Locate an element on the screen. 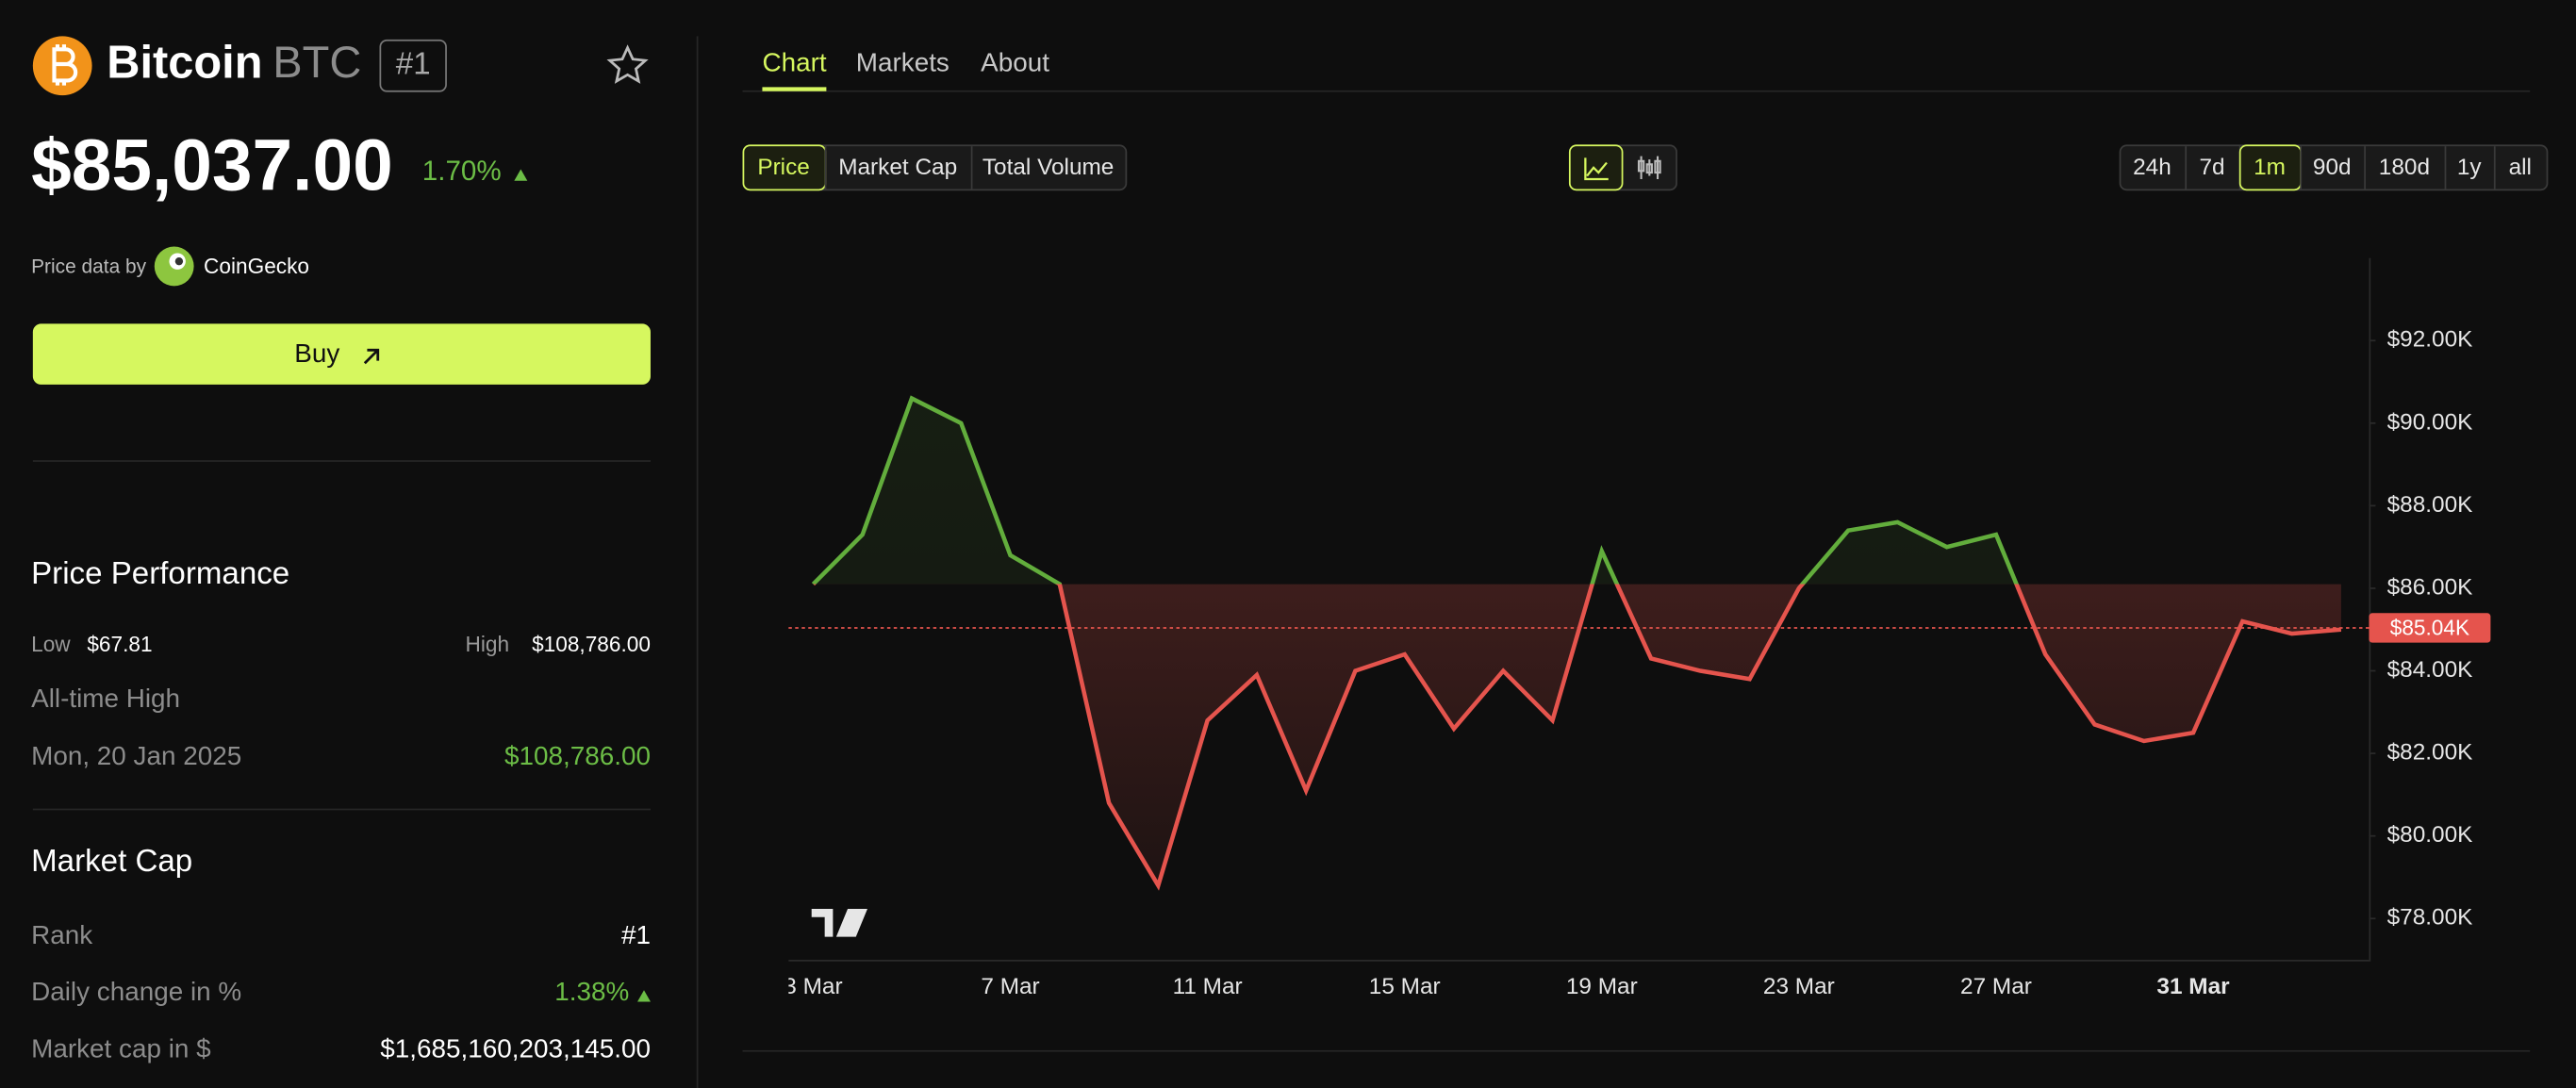  y-tick-label: $78.00K is located at coordinates (2430, 918).